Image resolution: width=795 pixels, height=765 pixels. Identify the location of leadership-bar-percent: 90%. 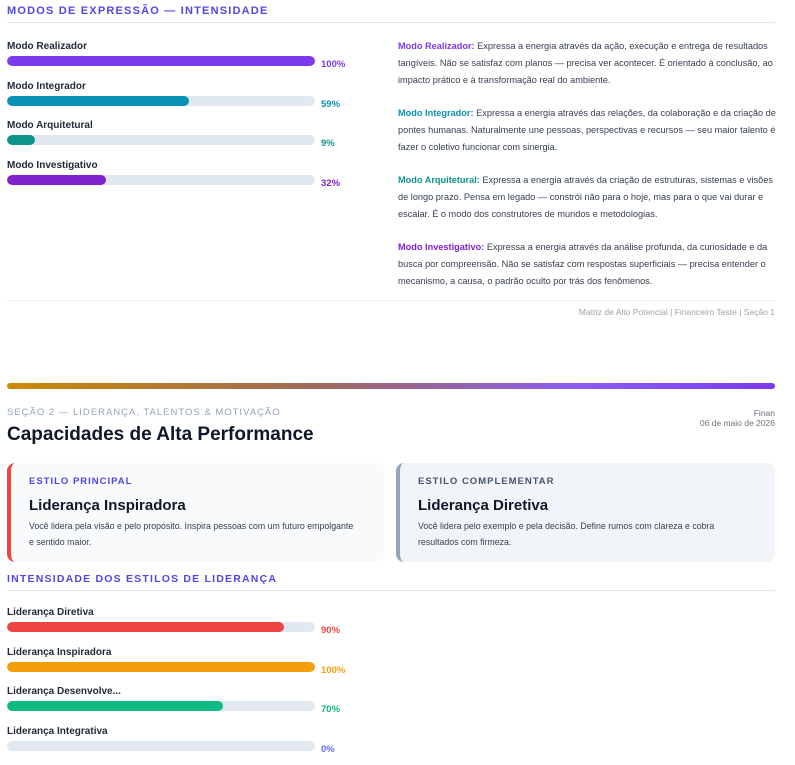
(331, 630).